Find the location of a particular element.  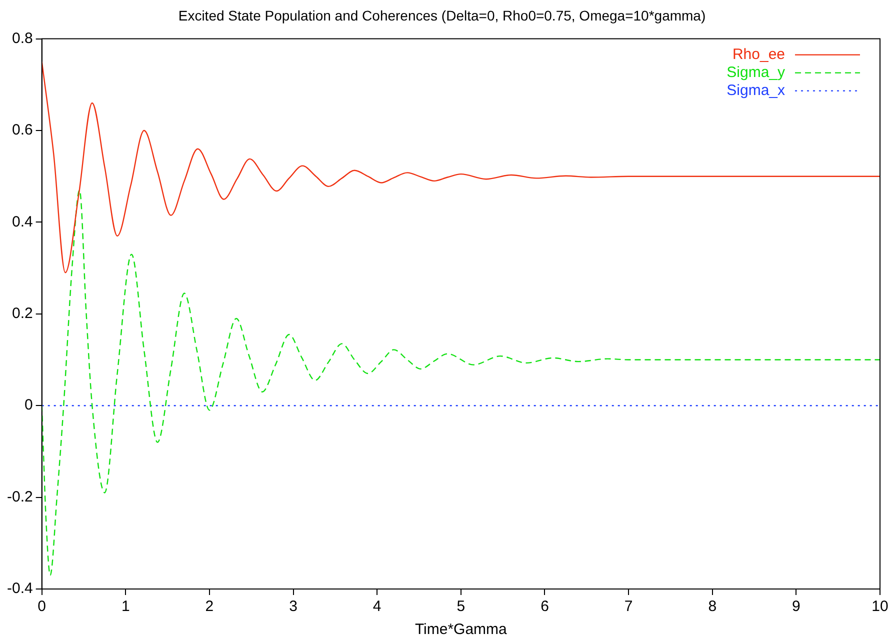

x-tick-label: 5 is located at coordinates (461, 607).